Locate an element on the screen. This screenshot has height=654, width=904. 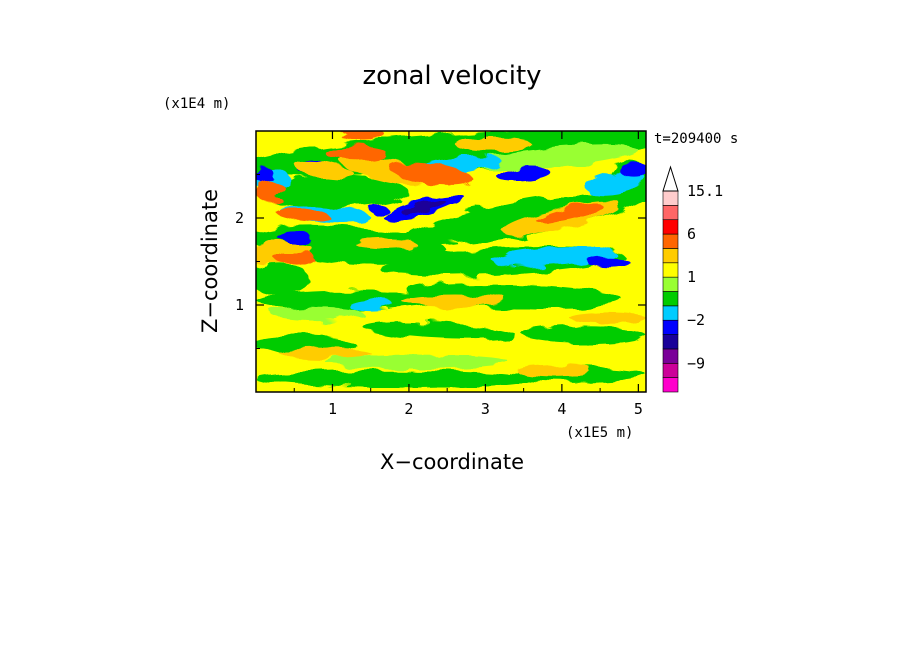
x-tick-label: 2 is located at coordinates (408, 409).